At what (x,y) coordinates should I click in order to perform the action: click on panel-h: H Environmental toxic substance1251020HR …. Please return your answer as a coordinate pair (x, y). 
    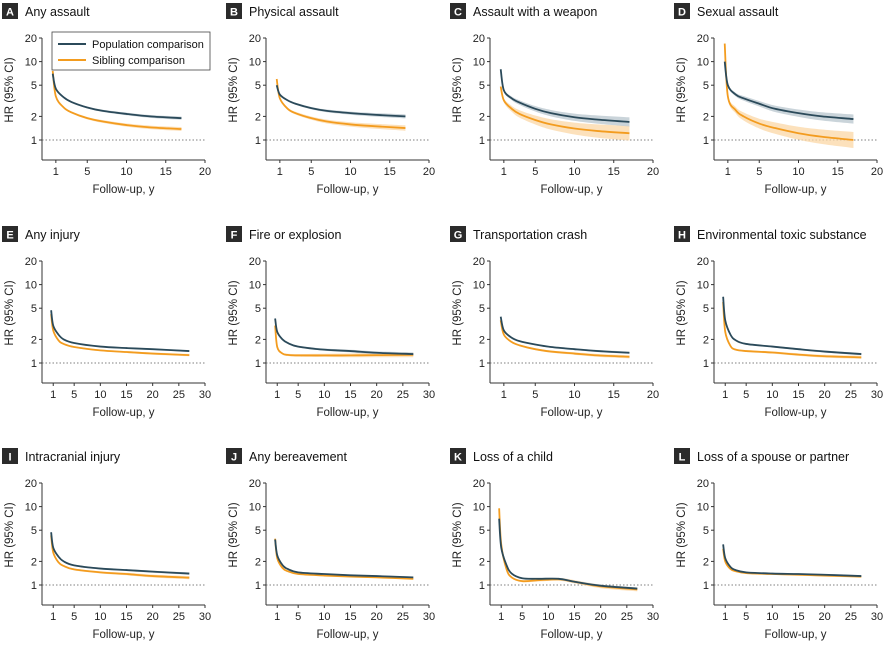
    Looking at the image, I should click on (778, 322).